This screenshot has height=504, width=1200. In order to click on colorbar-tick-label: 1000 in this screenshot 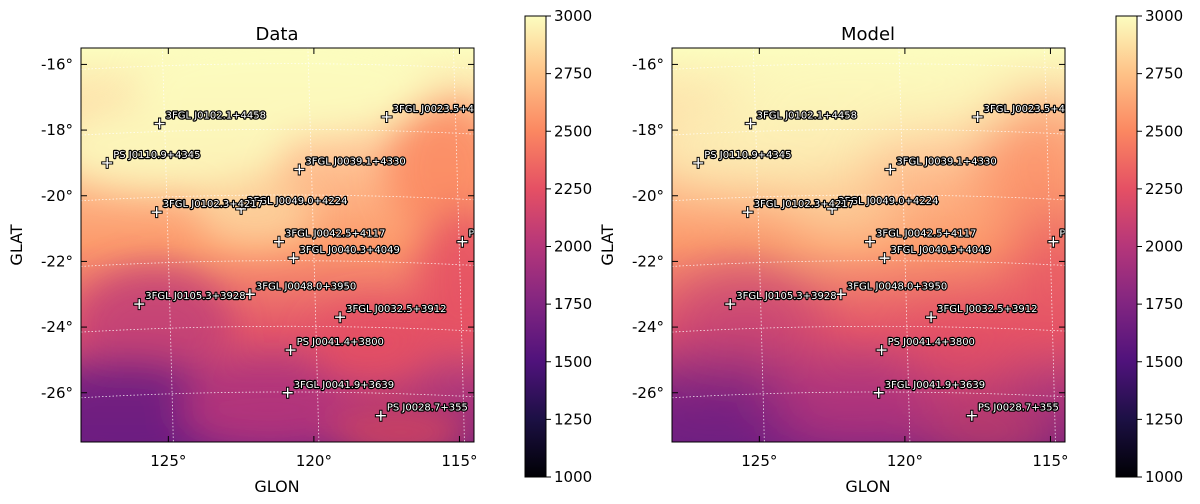, I will do `click(573, 477)`.